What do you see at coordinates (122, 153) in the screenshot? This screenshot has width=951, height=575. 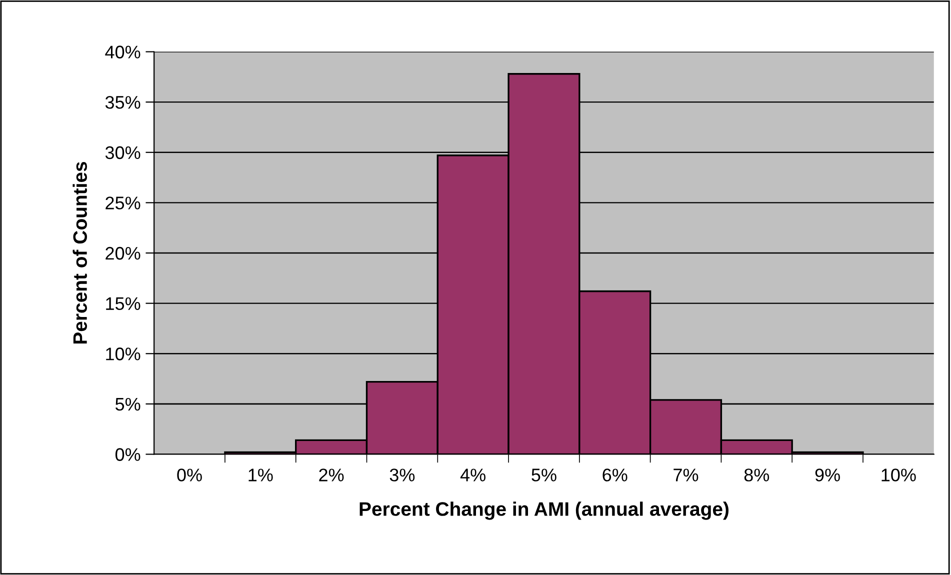 I see `y-tick-label: 30%` at bounding box center [122, 153].